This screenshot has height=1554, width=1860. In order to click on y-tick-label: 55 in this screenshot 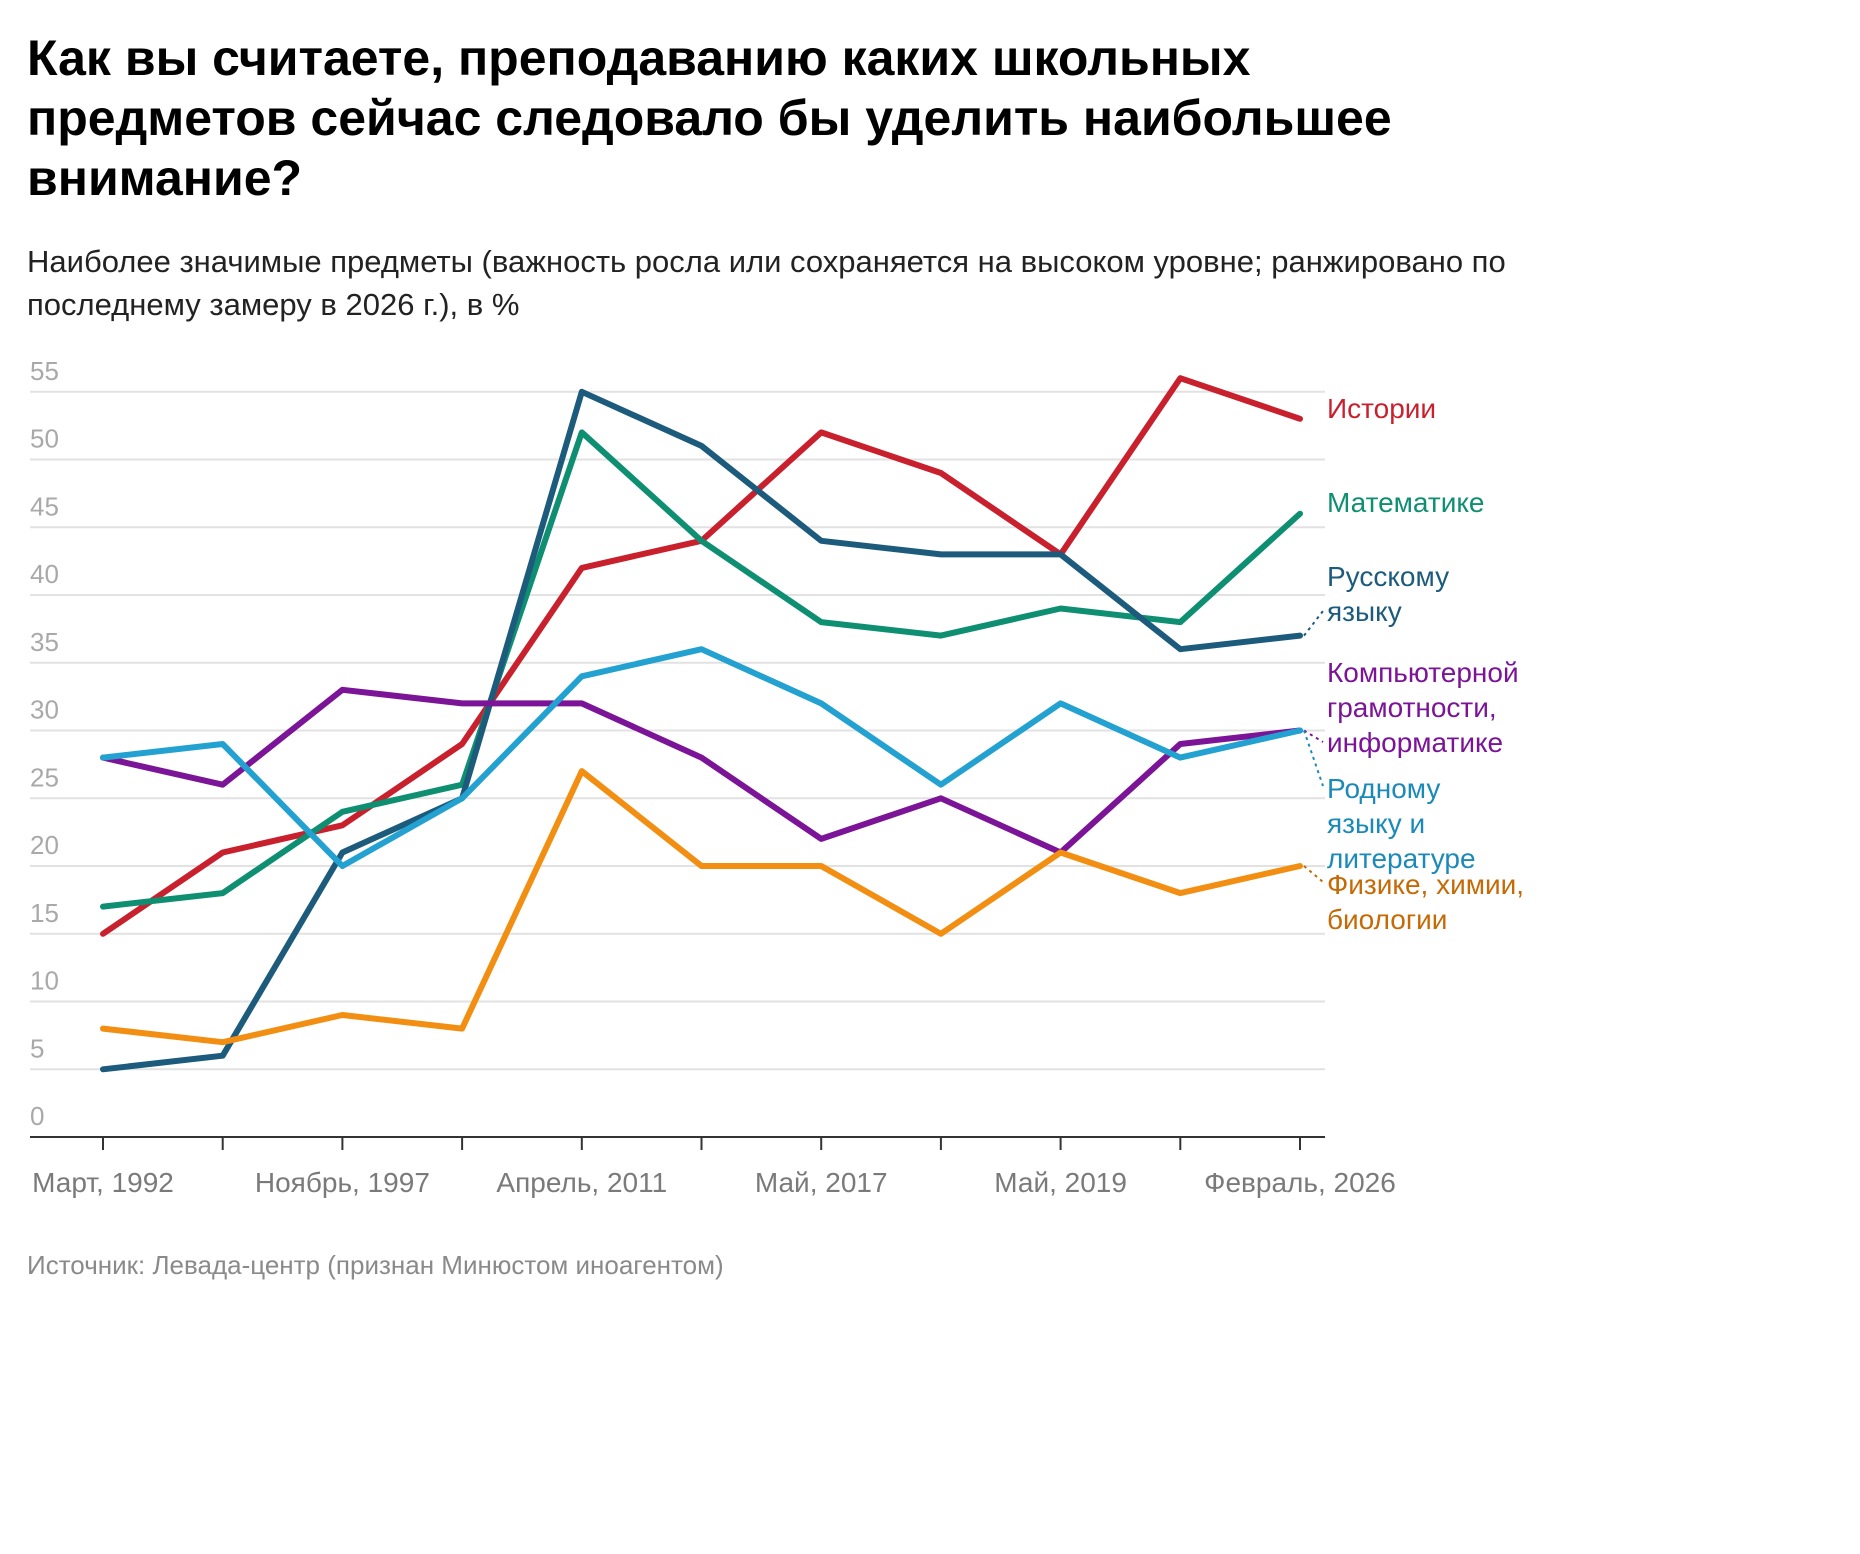, I will do `click(44, 371)`.